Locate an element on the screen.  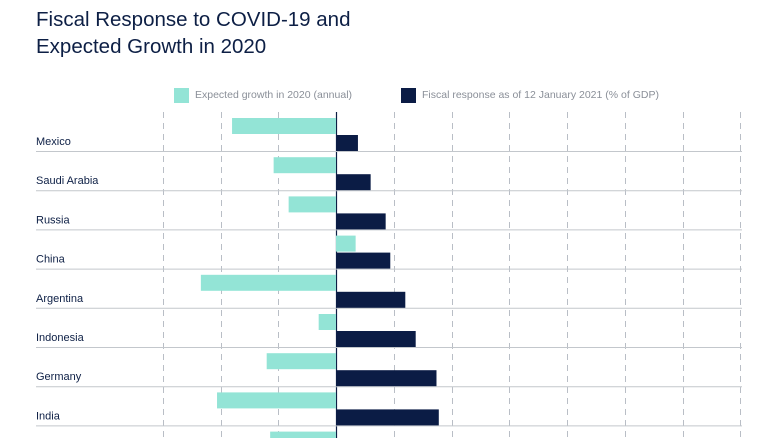
legend-swatch-fiscal-response is located at coordinates (408, 95).